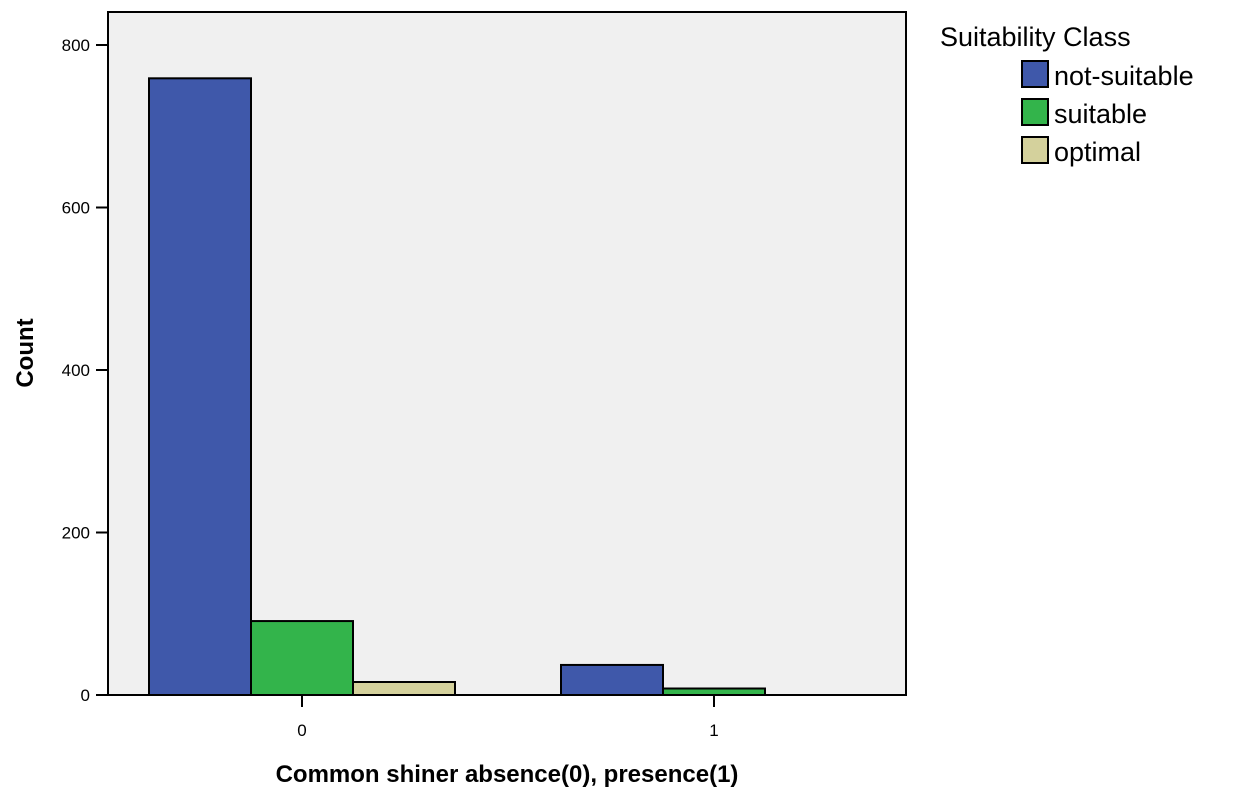 Image resolution: width=1244 pixels, height=792 pixels. I want to click on legend-swatch-optimal, so click(1035, 150).